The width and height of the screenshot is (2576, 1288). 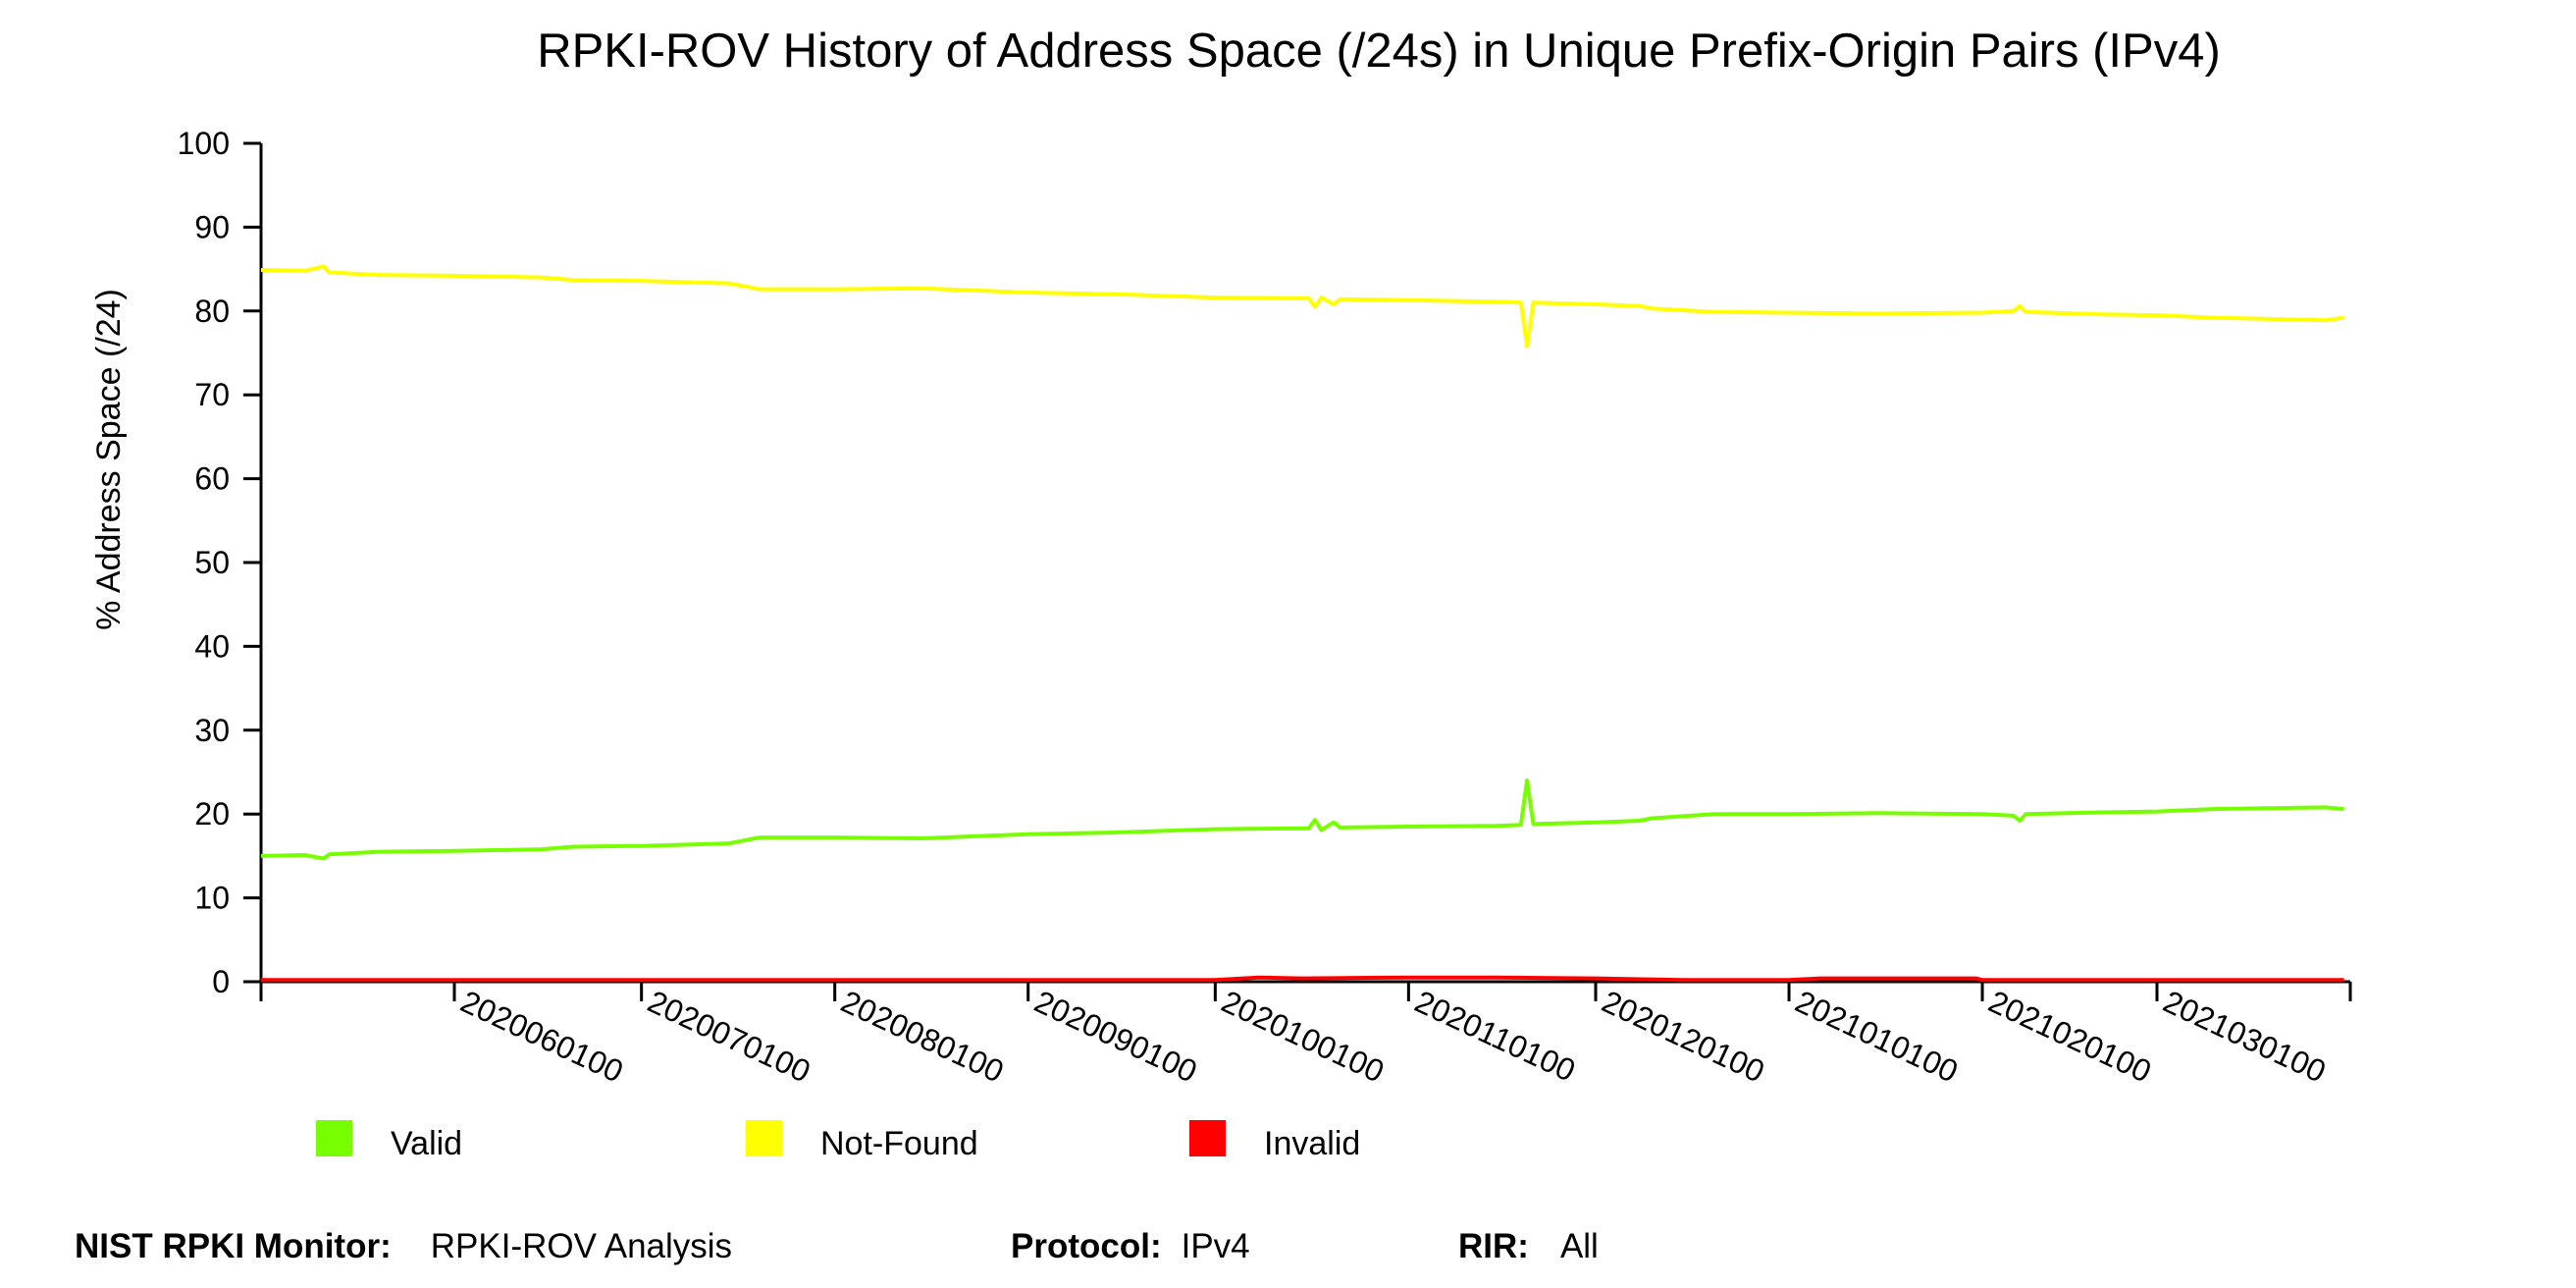 I want to click on y-tick-label: 100, so click(x=204, y=143).